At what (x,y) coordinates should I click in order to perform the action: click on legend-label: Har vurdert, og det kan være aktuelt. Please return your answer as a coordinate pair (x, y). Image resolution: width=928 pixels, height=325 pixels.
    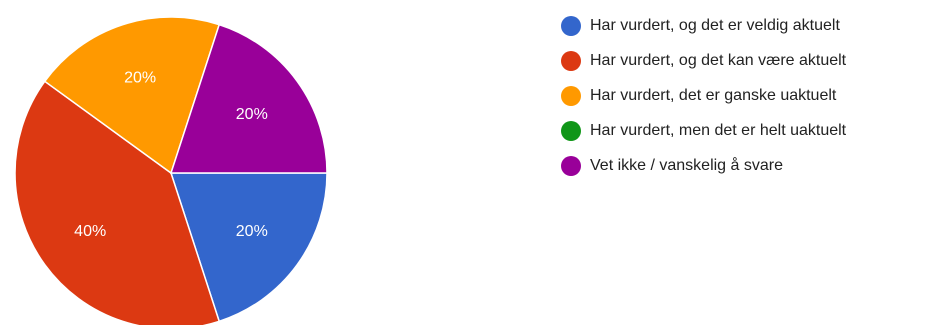
    Looking at the image, I should click on (718, 60).